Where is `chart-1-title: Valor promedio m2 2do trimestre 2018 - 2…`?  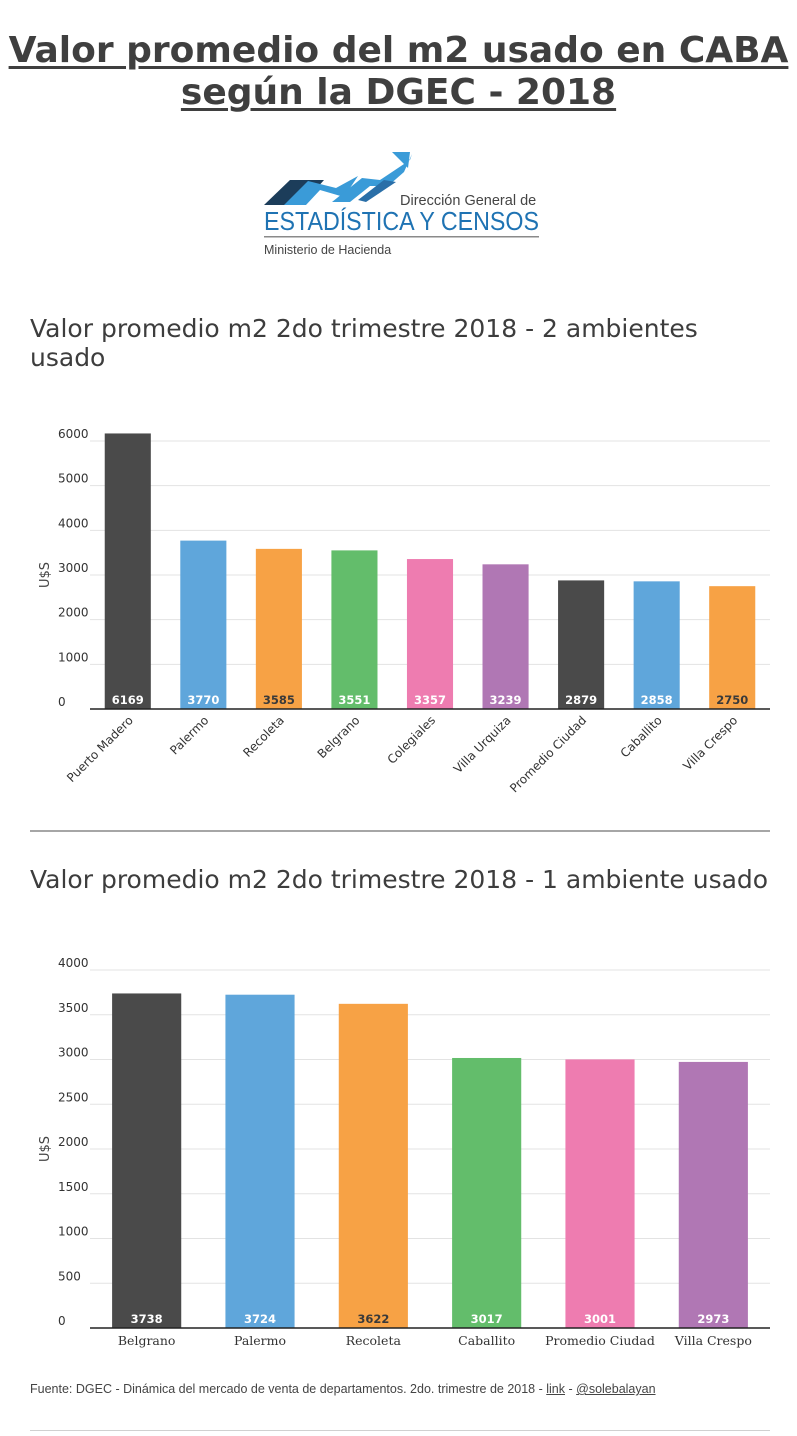 chart-1-title: Valor promedio m2 2do trimestre 2018 - 2… is located at coordinates (364, 343).